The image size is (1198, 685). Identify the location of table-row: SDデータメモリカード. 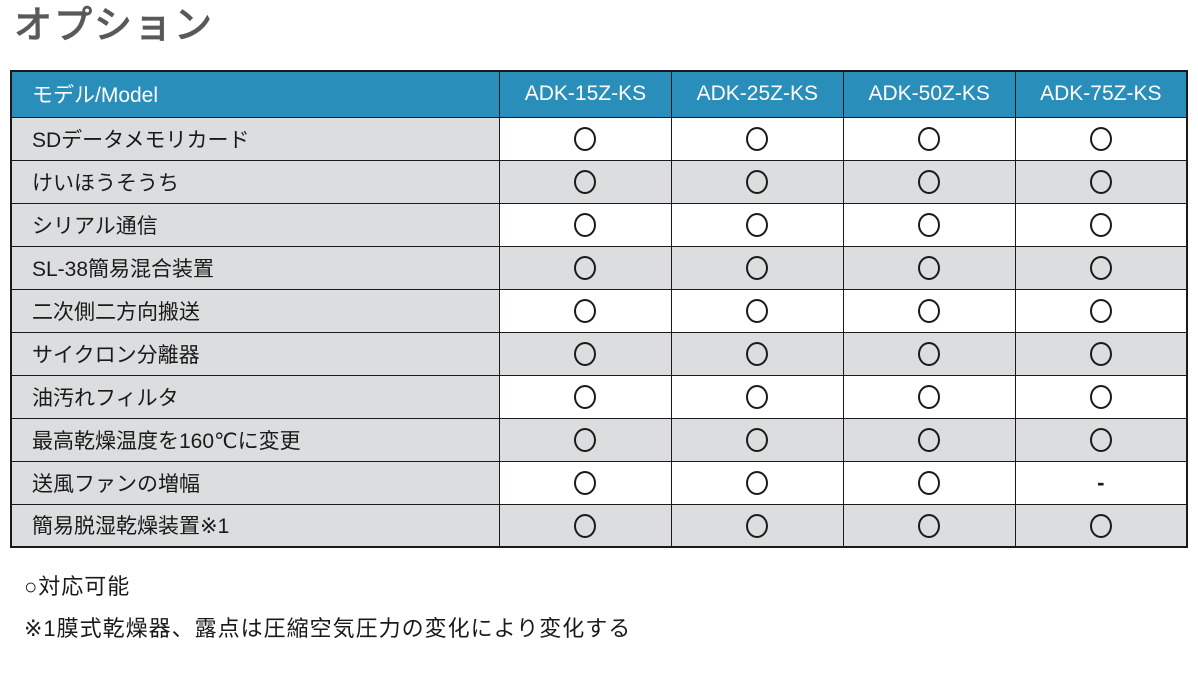
(599, 138).